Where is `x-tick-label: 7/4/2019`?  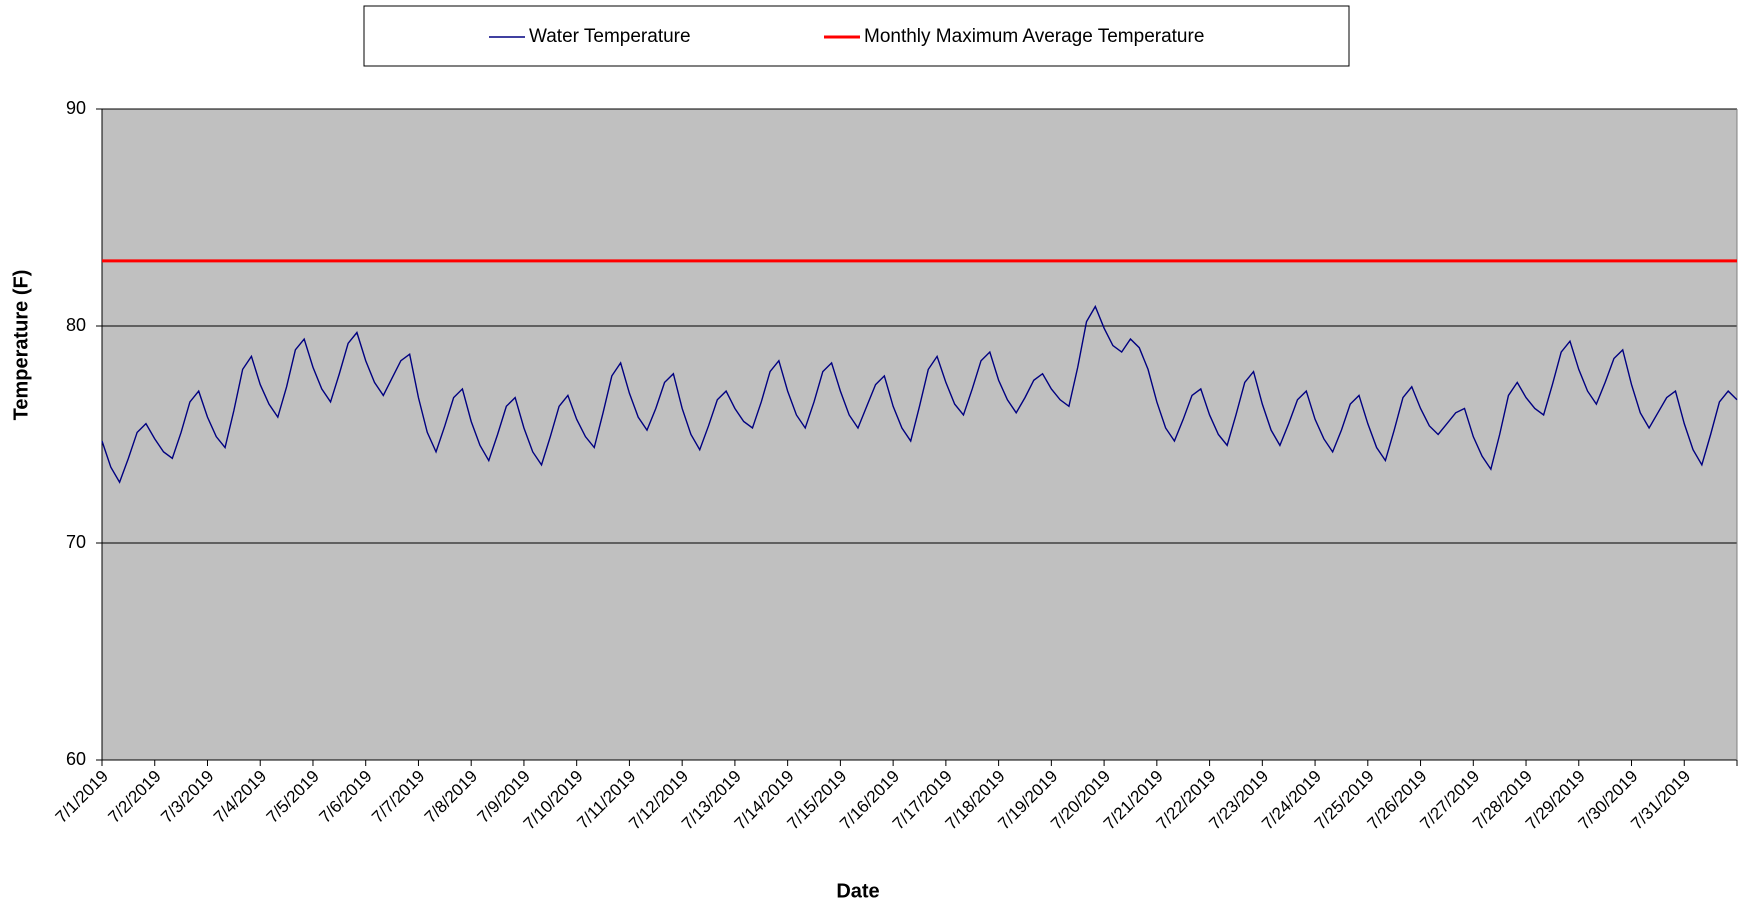 x-tick-label: 7/4/2019 is located at coordinates (240, 797).